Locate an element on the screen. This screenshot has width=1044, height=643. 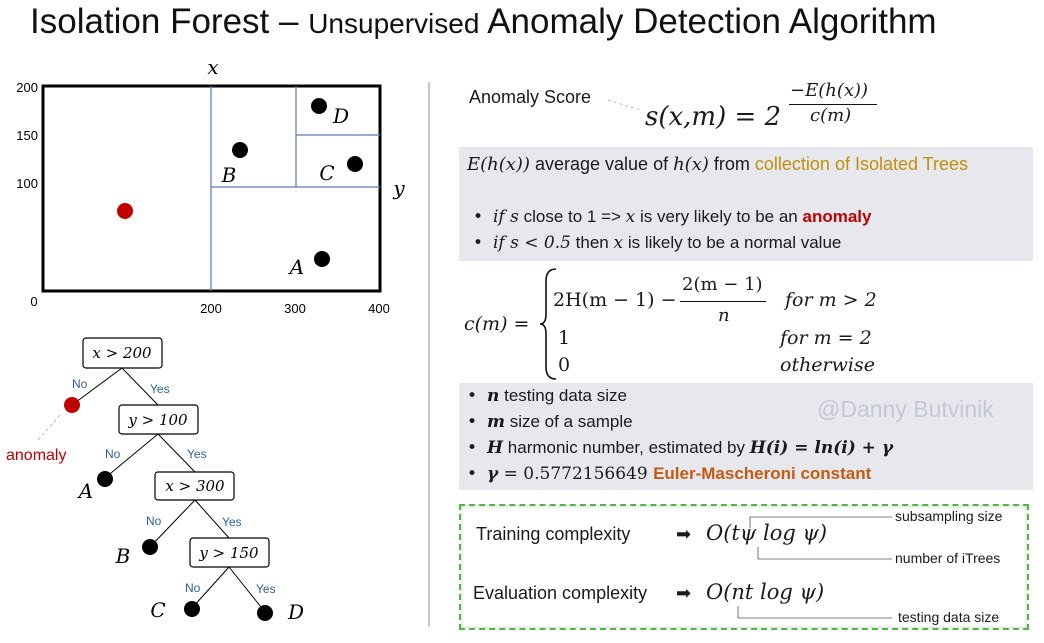
tree-node-4: y > 150 is located at coordinates (229, 552).